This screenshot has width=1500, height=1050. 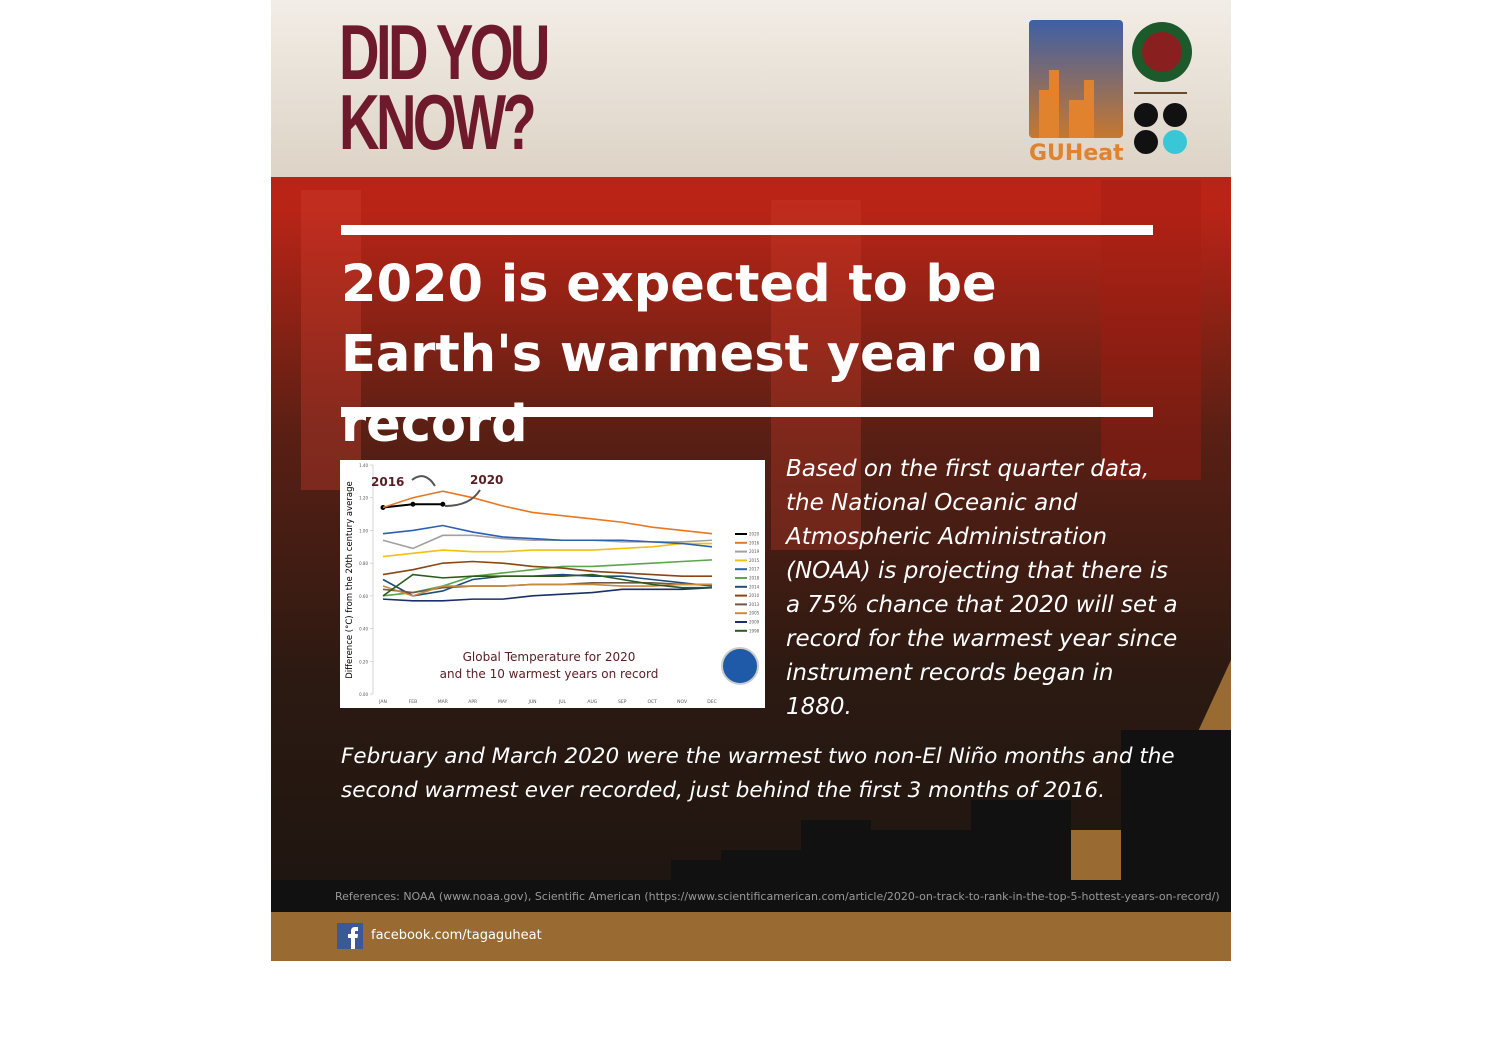 I want to click on x-tick-label: AUG, so click(x=592, y=702).